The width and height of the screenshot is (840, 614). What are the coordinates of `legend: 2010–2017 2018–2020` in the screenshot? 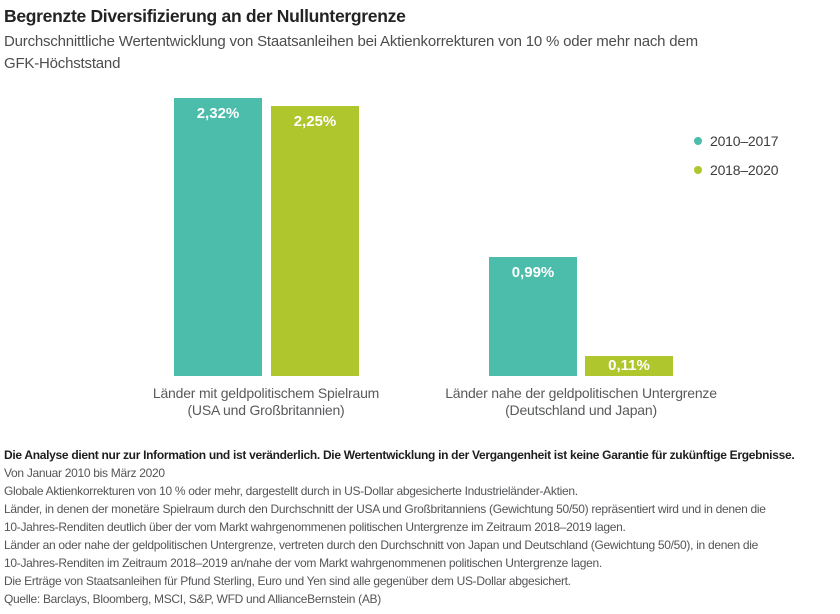 It's located at (736, 162).